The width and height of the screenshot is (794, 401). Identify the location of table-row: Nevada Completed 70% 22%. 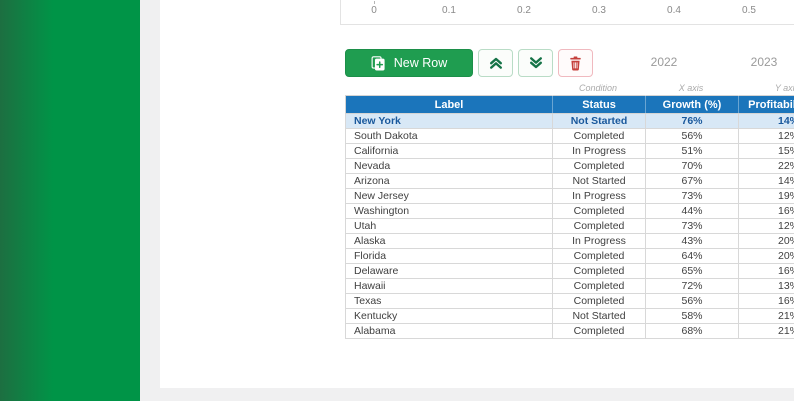
(569, 166).